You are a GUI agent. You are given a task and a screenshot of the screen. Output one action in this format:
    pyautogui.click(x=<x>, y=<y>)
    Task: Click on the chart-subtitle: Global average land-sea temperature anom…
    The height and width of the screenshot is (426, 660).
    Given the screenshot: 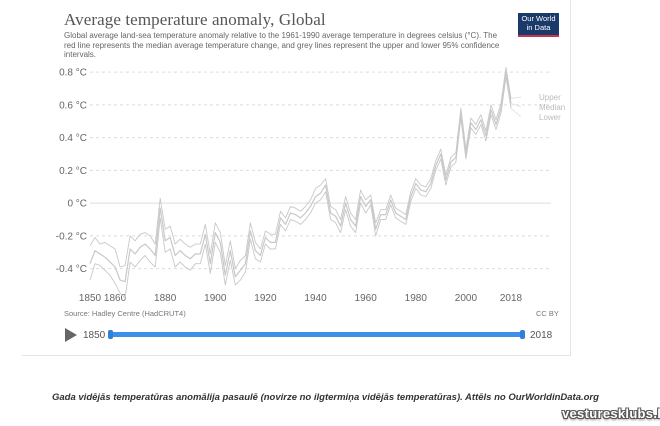 What is the action you would take?
    pyautogui.click(x=282, y=45)
    